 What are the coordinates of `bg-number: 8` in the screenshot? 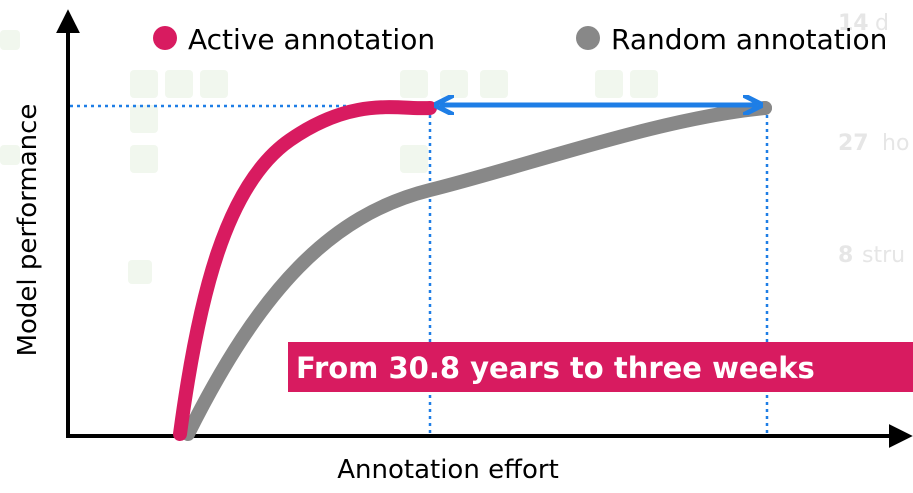 It's located at (845, 255).